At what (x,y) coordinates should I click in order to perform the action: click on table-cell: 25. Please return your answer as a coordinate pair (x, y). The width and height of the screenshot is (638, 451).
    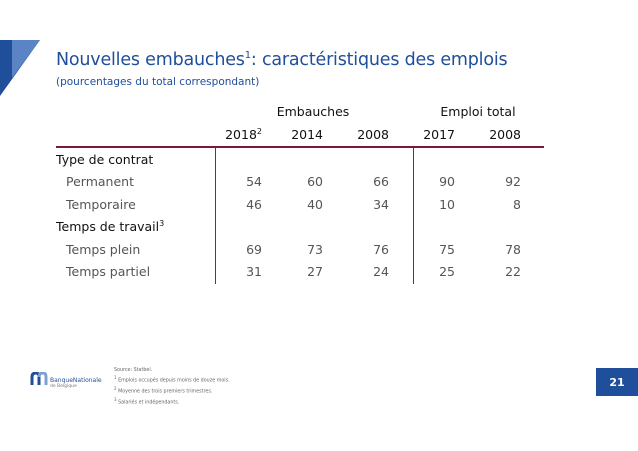
    Looking at the image, I should click on (447, 271).